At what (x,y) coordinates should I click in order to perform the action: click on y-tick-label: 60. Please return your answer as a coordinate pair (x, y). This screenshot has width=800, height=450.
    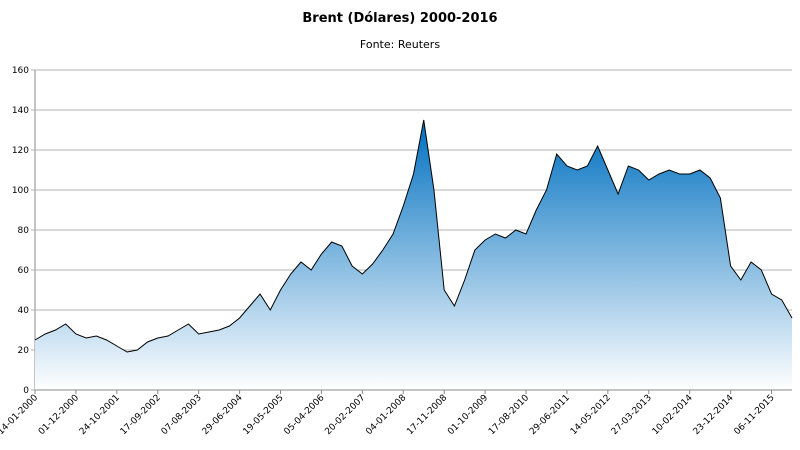
    Looking at the image, I should click on (24, 271).